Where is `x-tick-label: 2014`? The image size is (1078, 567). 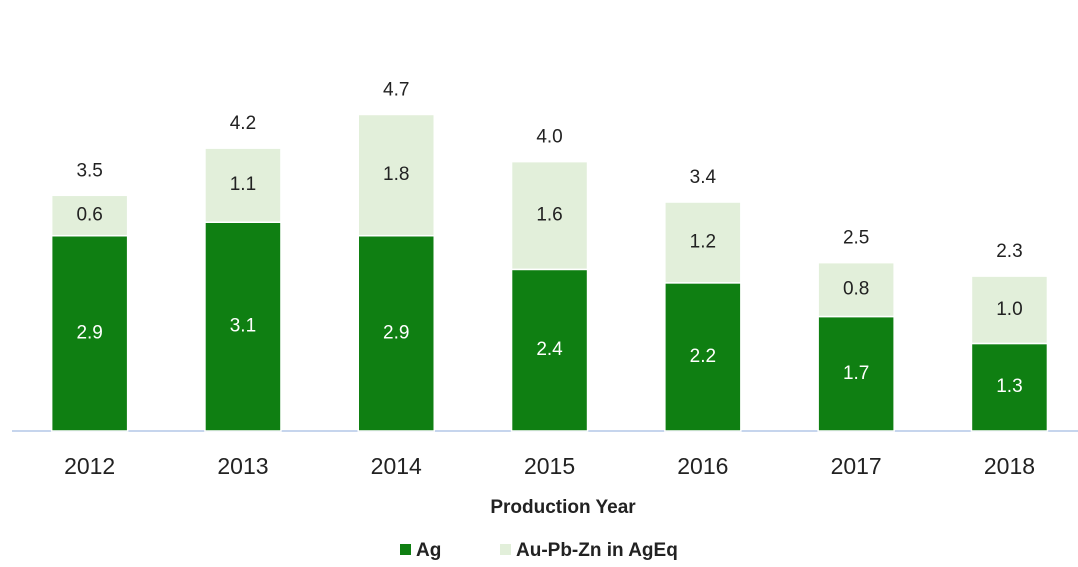 x-tick-label: 2014 is located at coordinates (396, 466).